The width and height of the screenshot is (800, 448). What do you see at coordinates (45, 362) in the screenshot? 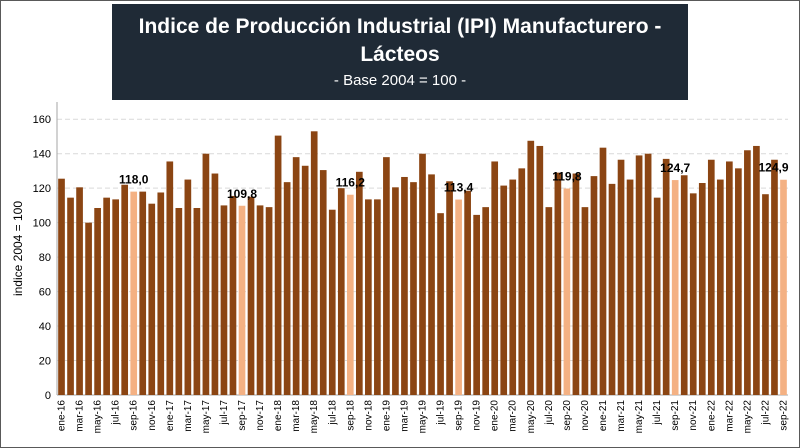
I see `y-tick-label: 20` at bounding box center [45, 362].